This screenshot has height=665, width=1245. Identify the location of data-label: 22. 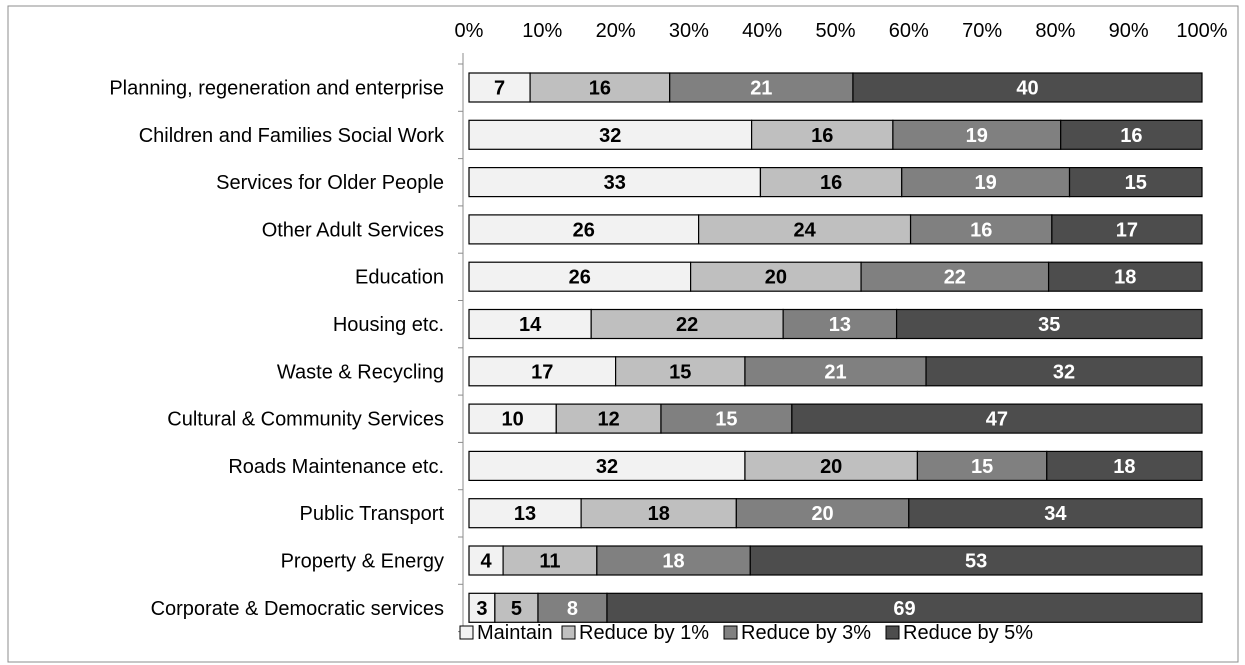
(955, 278).